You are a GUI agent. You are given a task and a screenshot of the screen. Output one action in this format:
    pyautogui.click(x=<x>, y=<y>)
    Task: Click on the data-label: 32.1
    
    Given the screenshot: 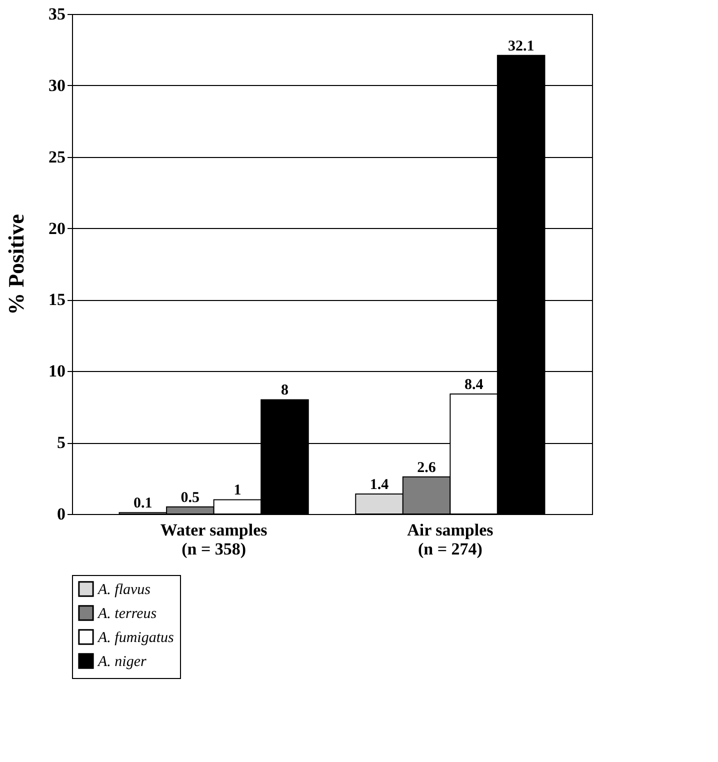 What is the action you would take?
    pyautogui.click(x=521, y=46)
    